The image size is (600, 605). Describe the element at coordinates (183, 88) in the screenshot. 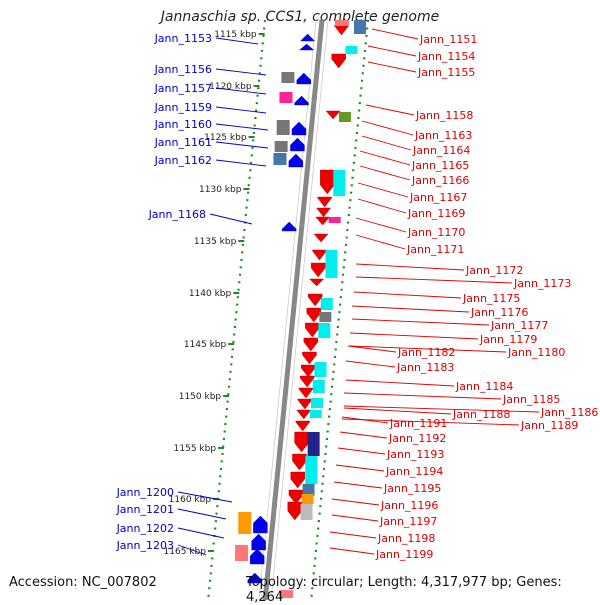

I see `left-gene-label: Jann_1157` at that location.